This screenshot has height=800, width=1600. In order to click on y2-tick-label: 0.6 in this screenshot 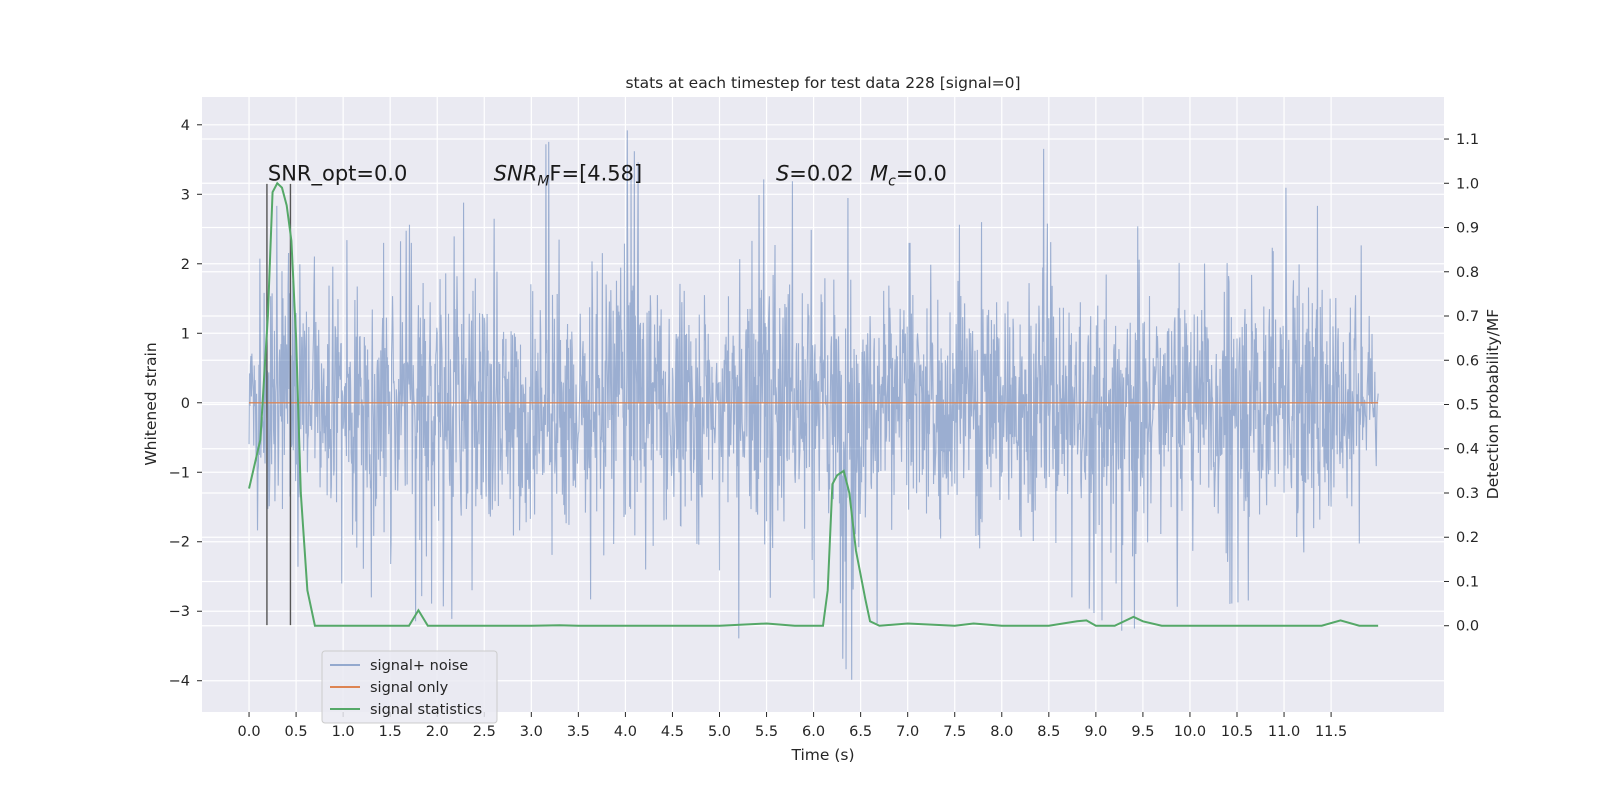, I will do `click(1467, 361)`.